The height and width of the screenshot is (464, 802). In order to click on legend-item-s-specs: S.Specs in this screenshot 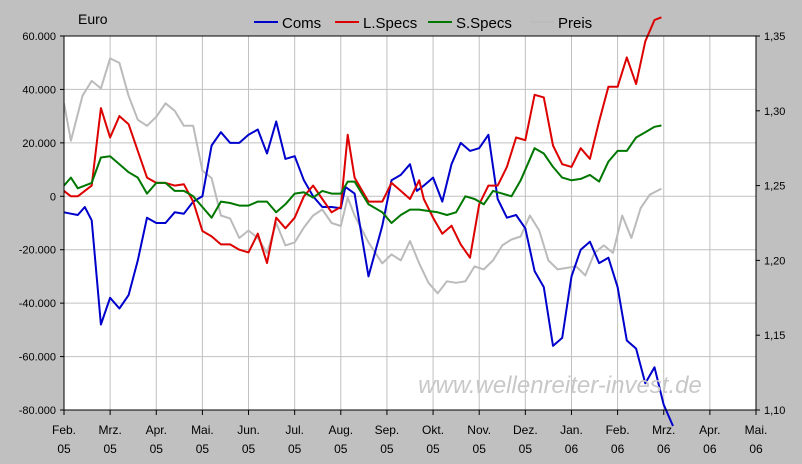, I will do `click(470, 23)`.